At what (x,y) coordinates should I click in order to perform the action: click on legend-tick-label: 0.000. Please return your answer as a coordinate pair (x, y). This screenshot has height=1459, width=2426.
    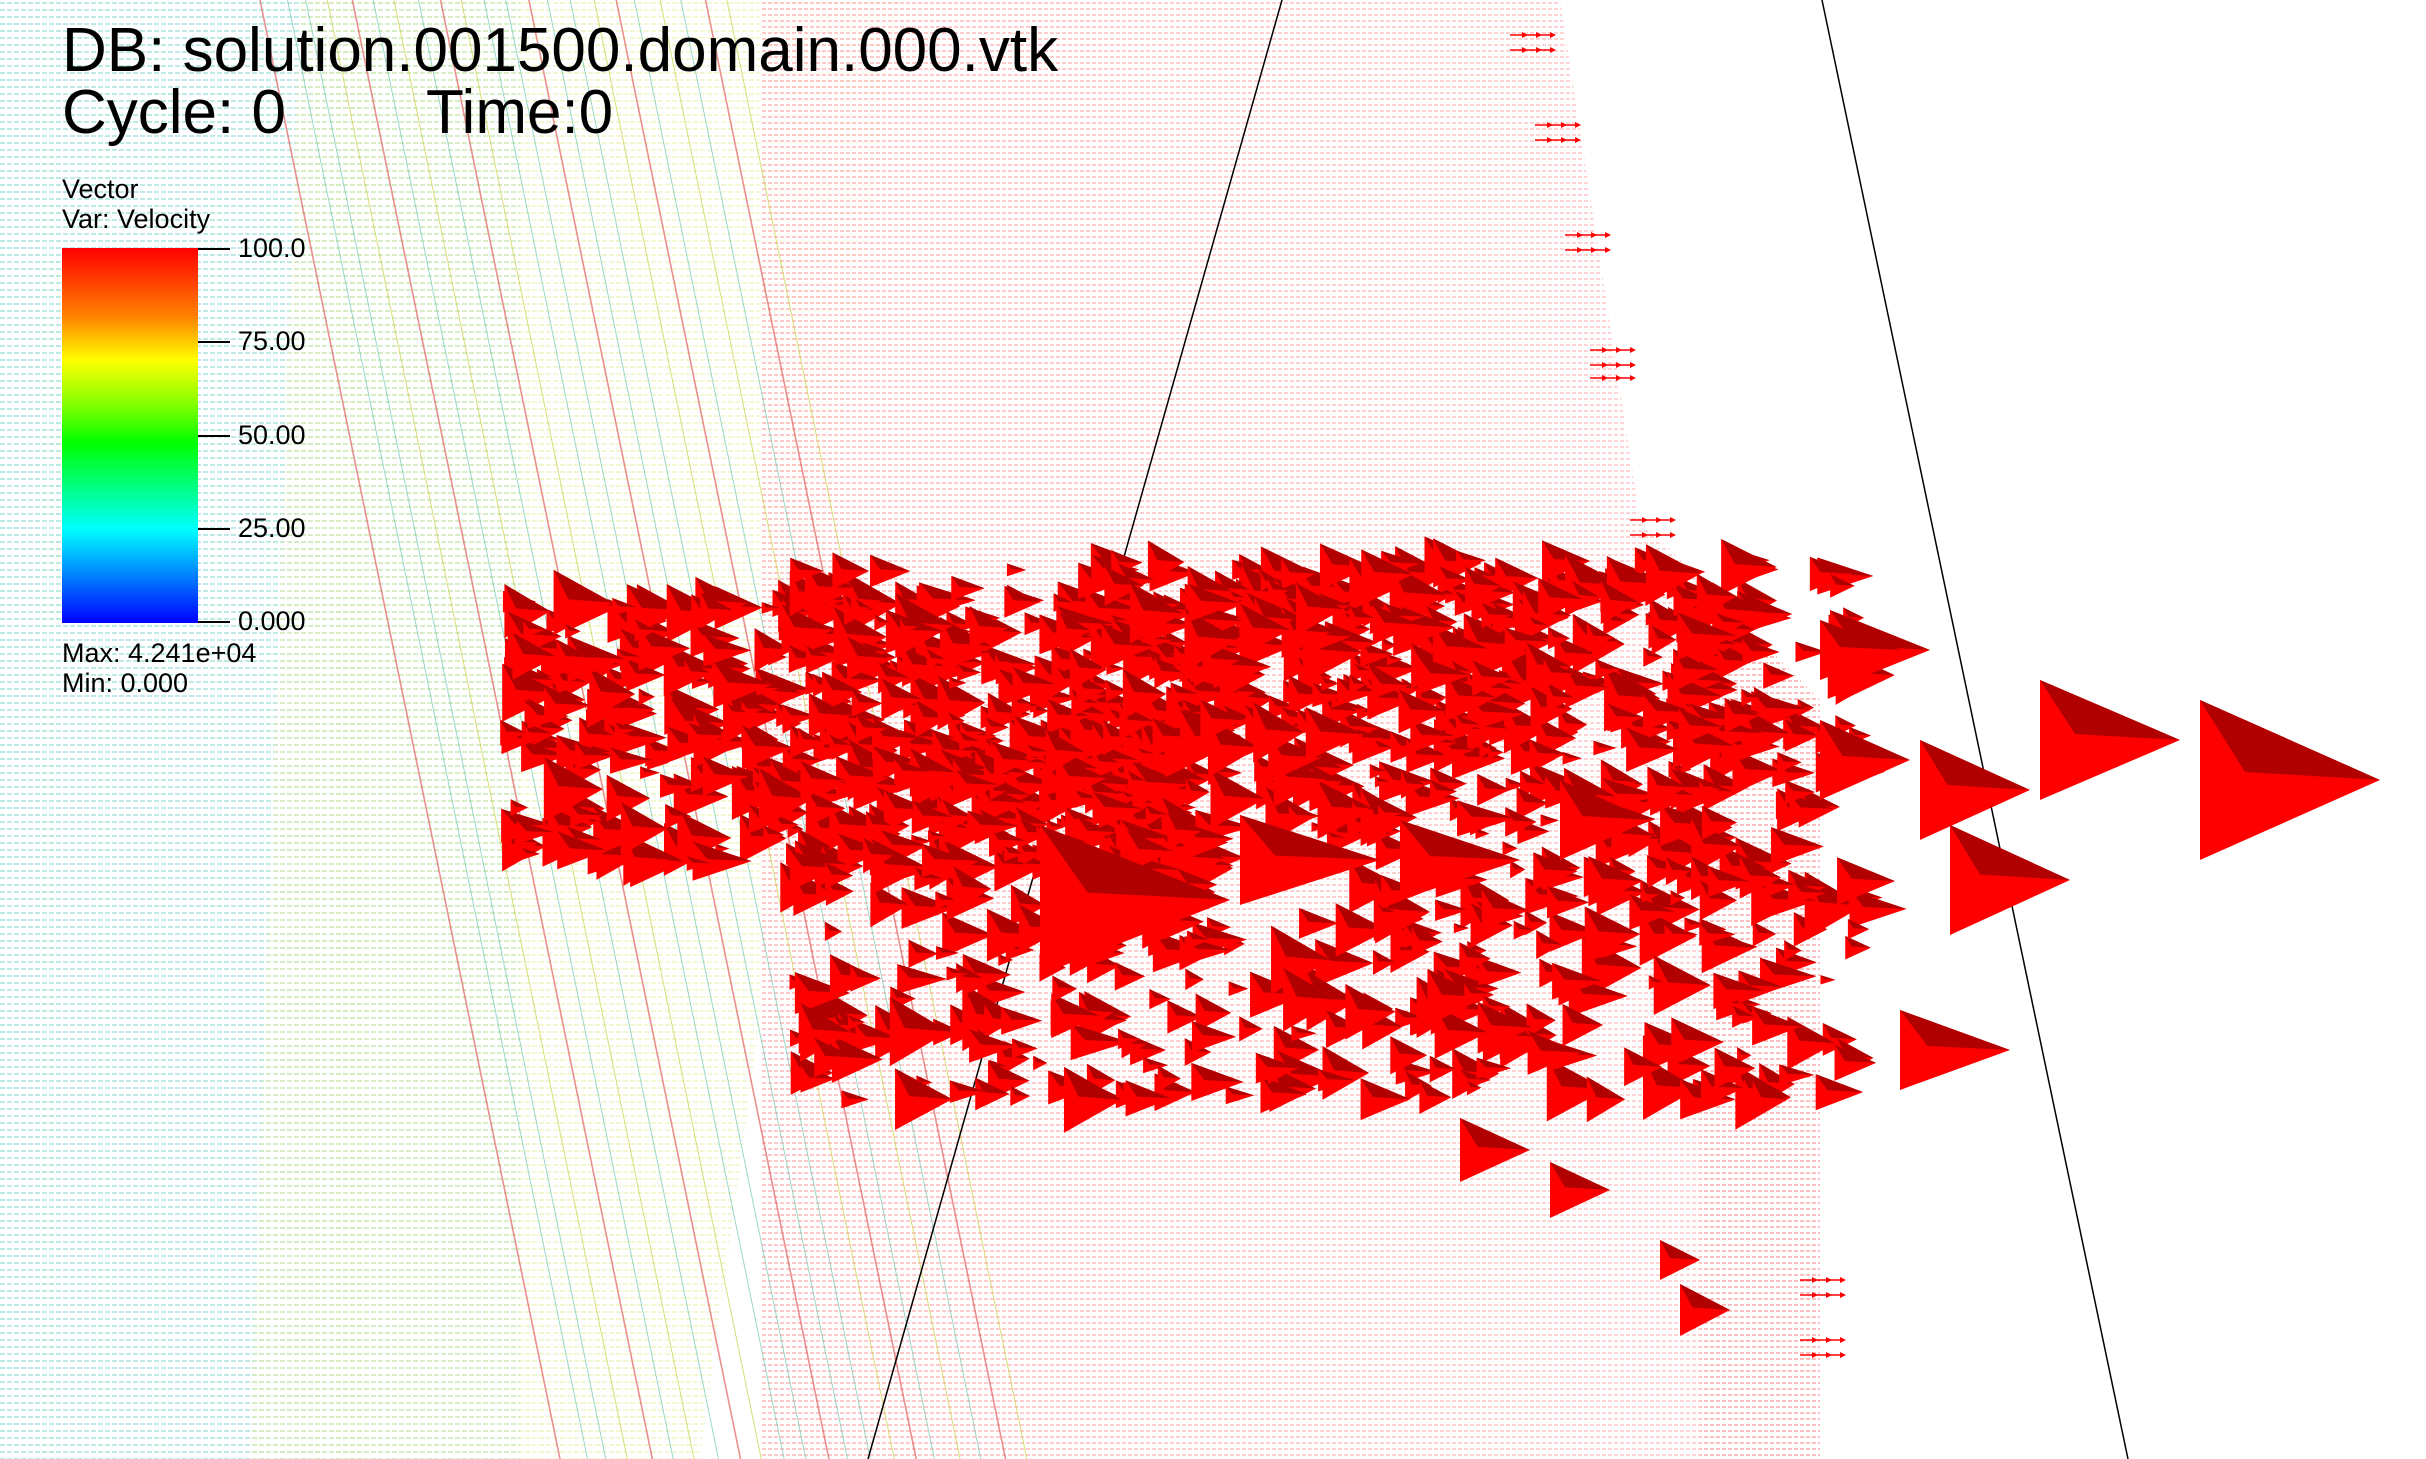
    Looking at the image, I should click on (272, 621).